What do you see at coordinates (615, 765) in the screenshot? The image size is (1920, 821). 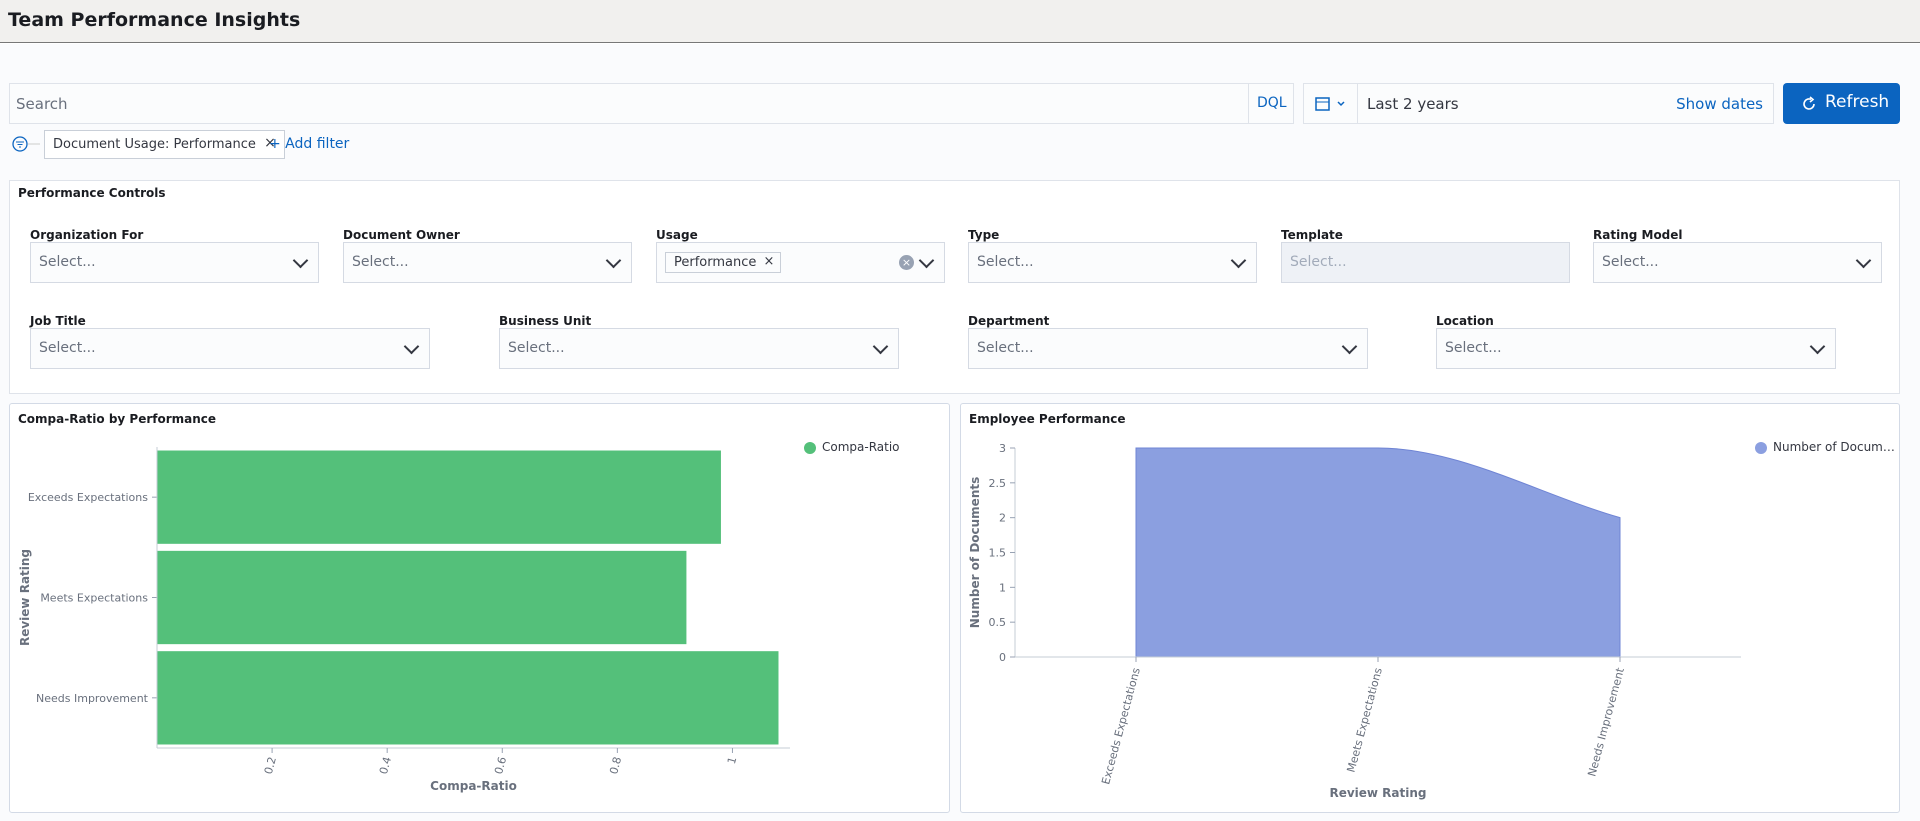 I see `x-tick-label: 0.8` at bounding box center [615, 765].